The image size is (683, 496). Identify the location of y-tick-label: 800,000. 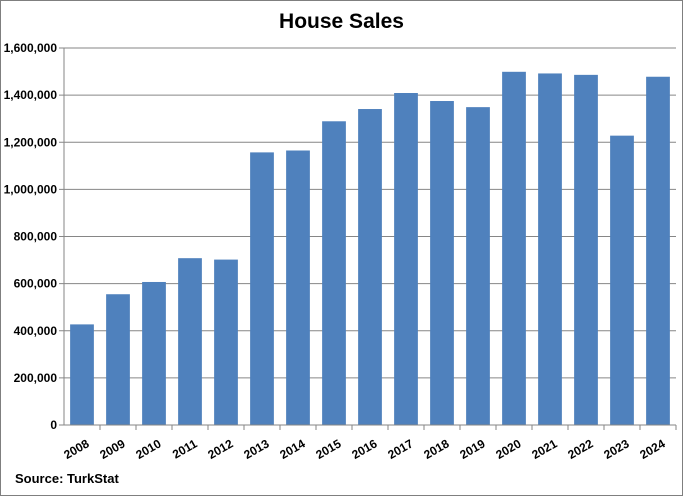
(36, 237).